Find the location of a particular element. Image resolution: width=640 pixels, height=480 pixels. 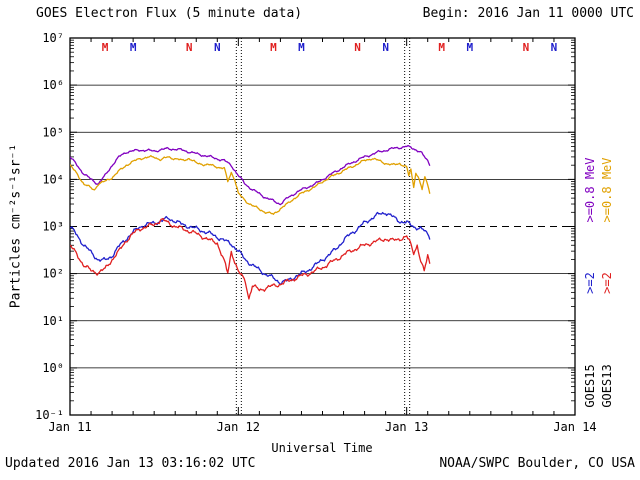

legend-goes15-energy-2mev: >=2 is located at coordinates (590, 283).